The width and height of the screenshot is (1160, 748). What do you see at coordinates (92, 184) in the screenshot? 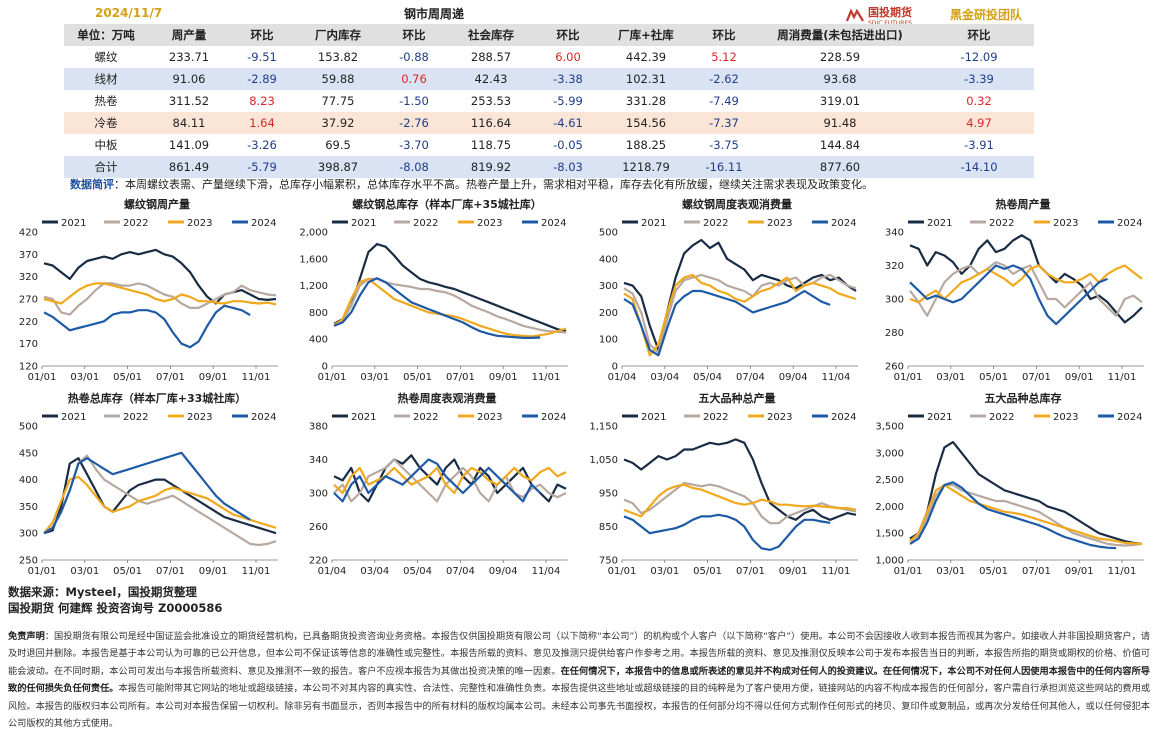
I see `data-comment-label: 数据简评` at bounding box center [92, 184].